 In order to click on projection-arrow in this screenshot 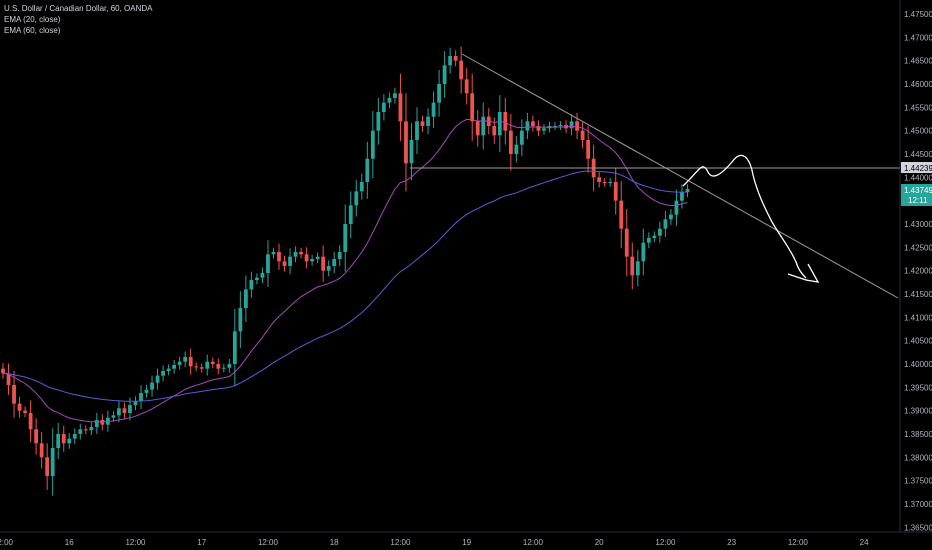, I will do `click(744, 216)`.